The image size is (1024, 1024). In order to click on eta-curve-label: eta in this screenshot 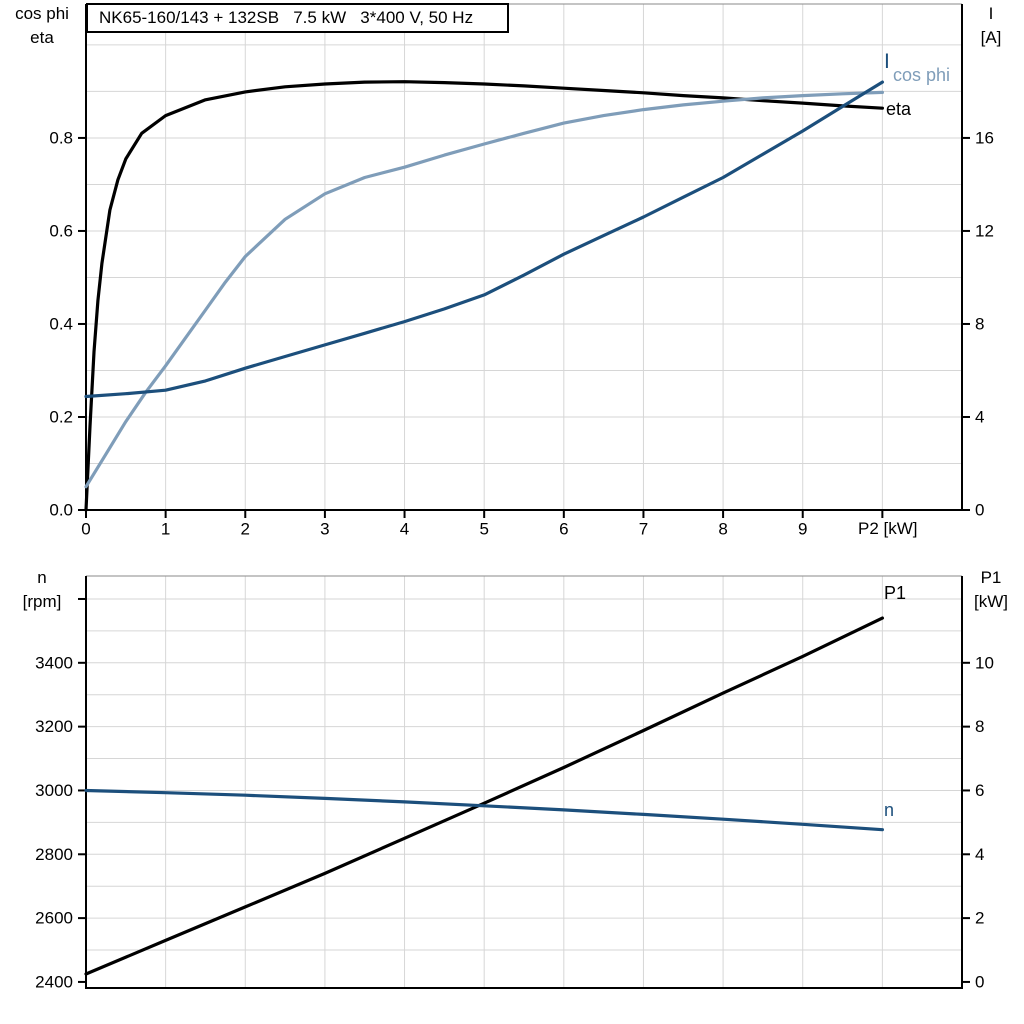, I will do `click(899, 109)`.